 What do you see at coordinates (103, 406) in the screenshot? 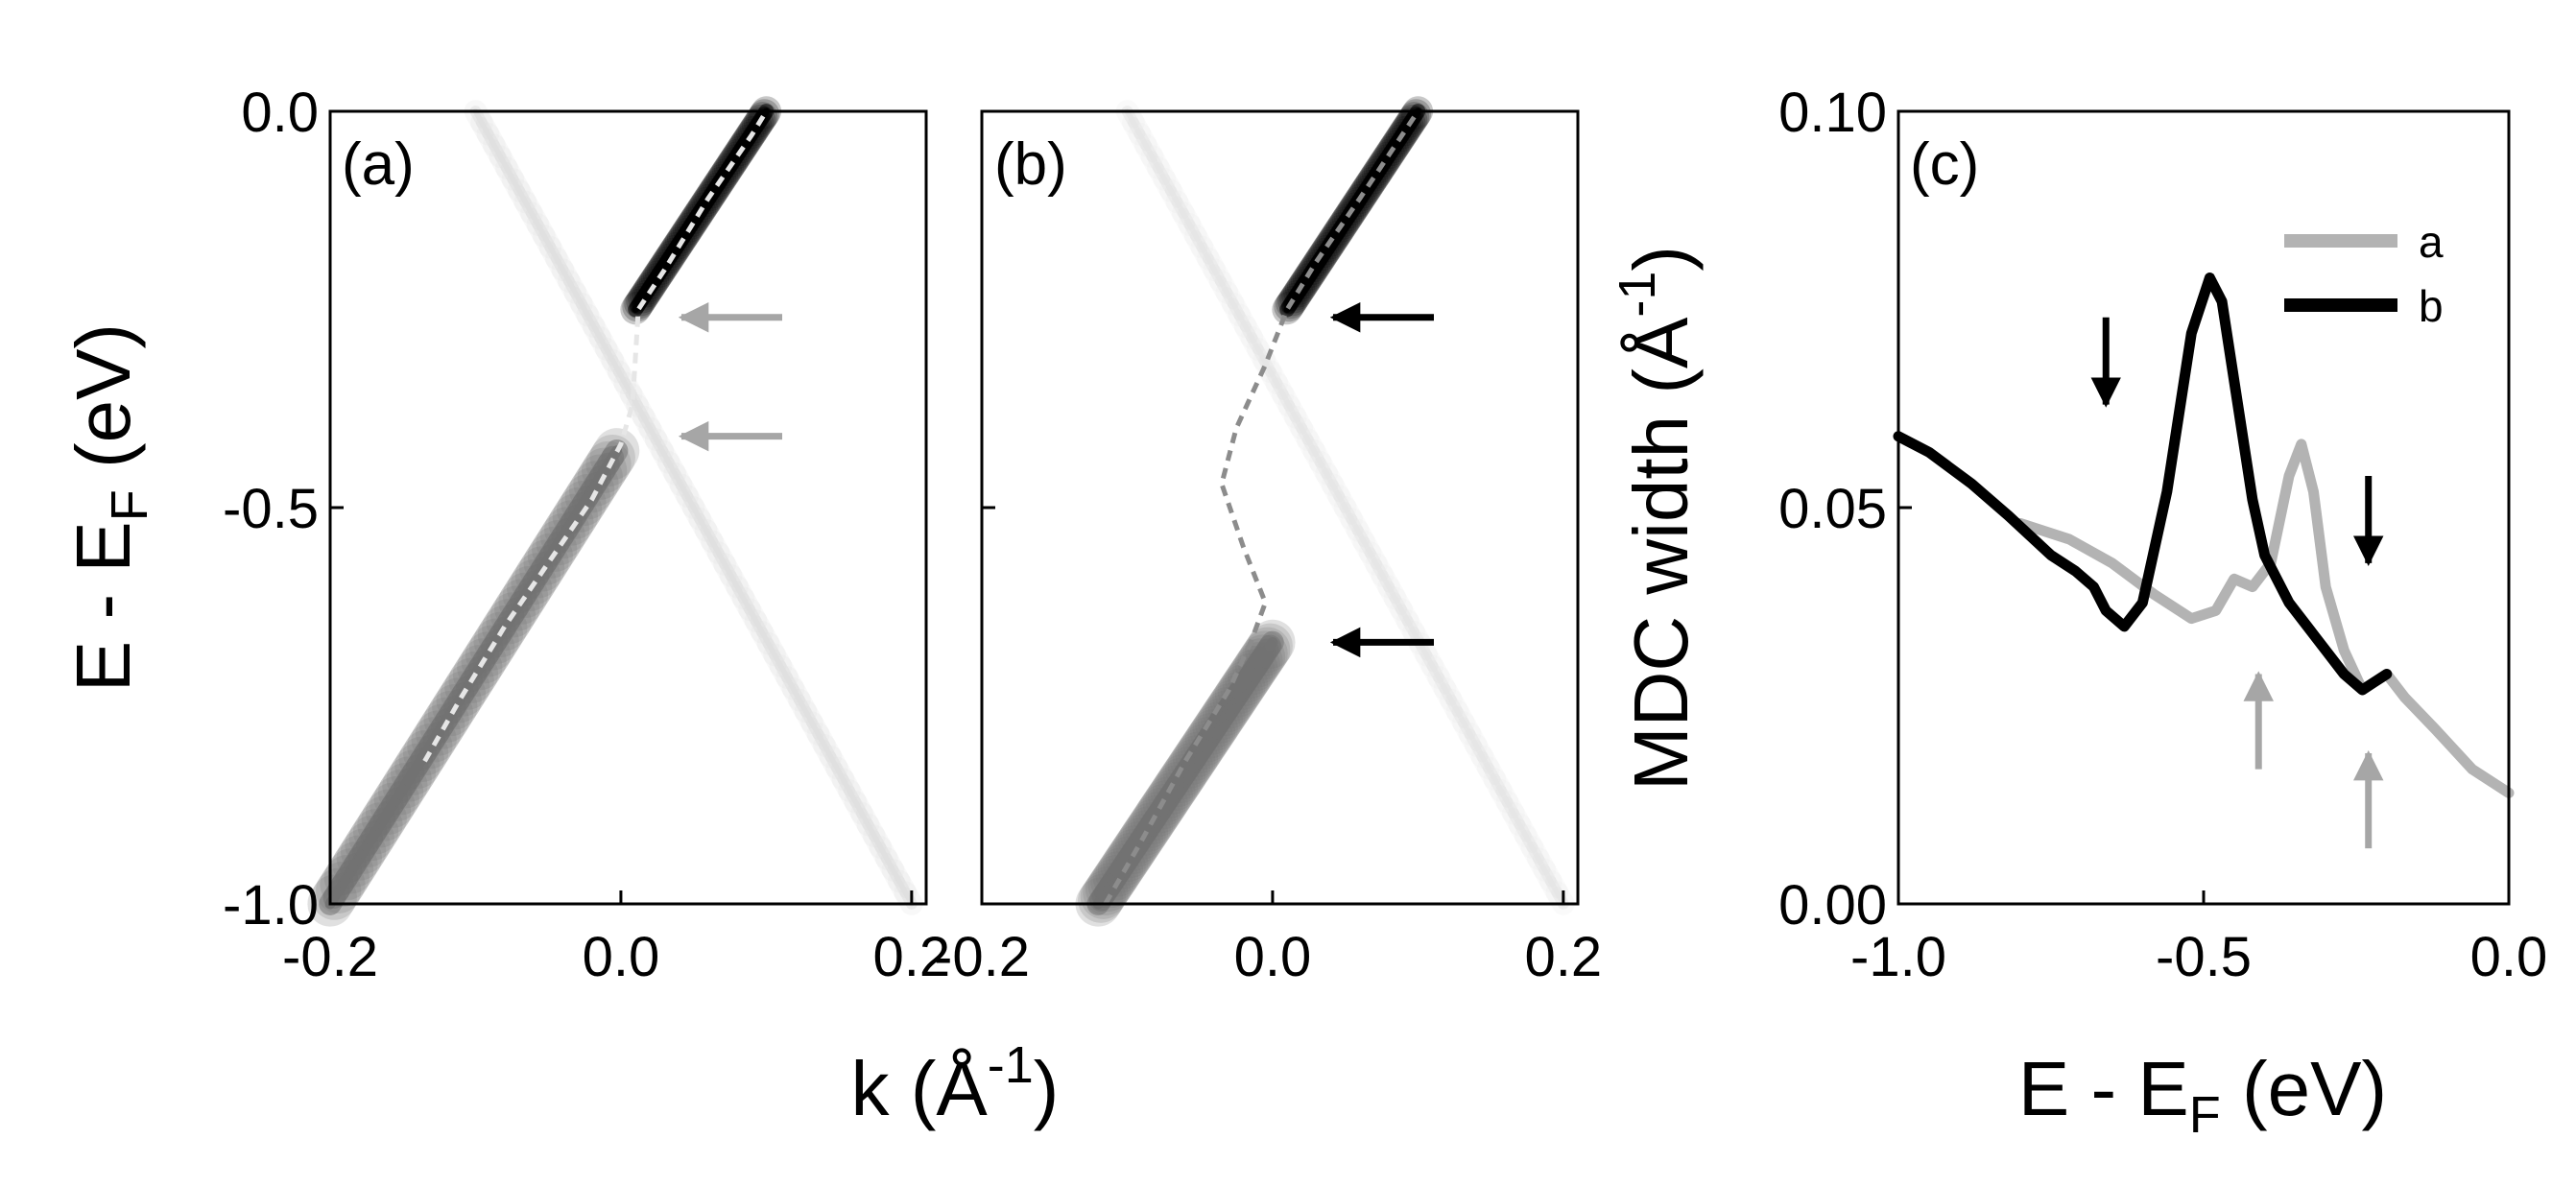
I see `y-axis-title-left-unit: (eV)` at bounding box center [103, 406].